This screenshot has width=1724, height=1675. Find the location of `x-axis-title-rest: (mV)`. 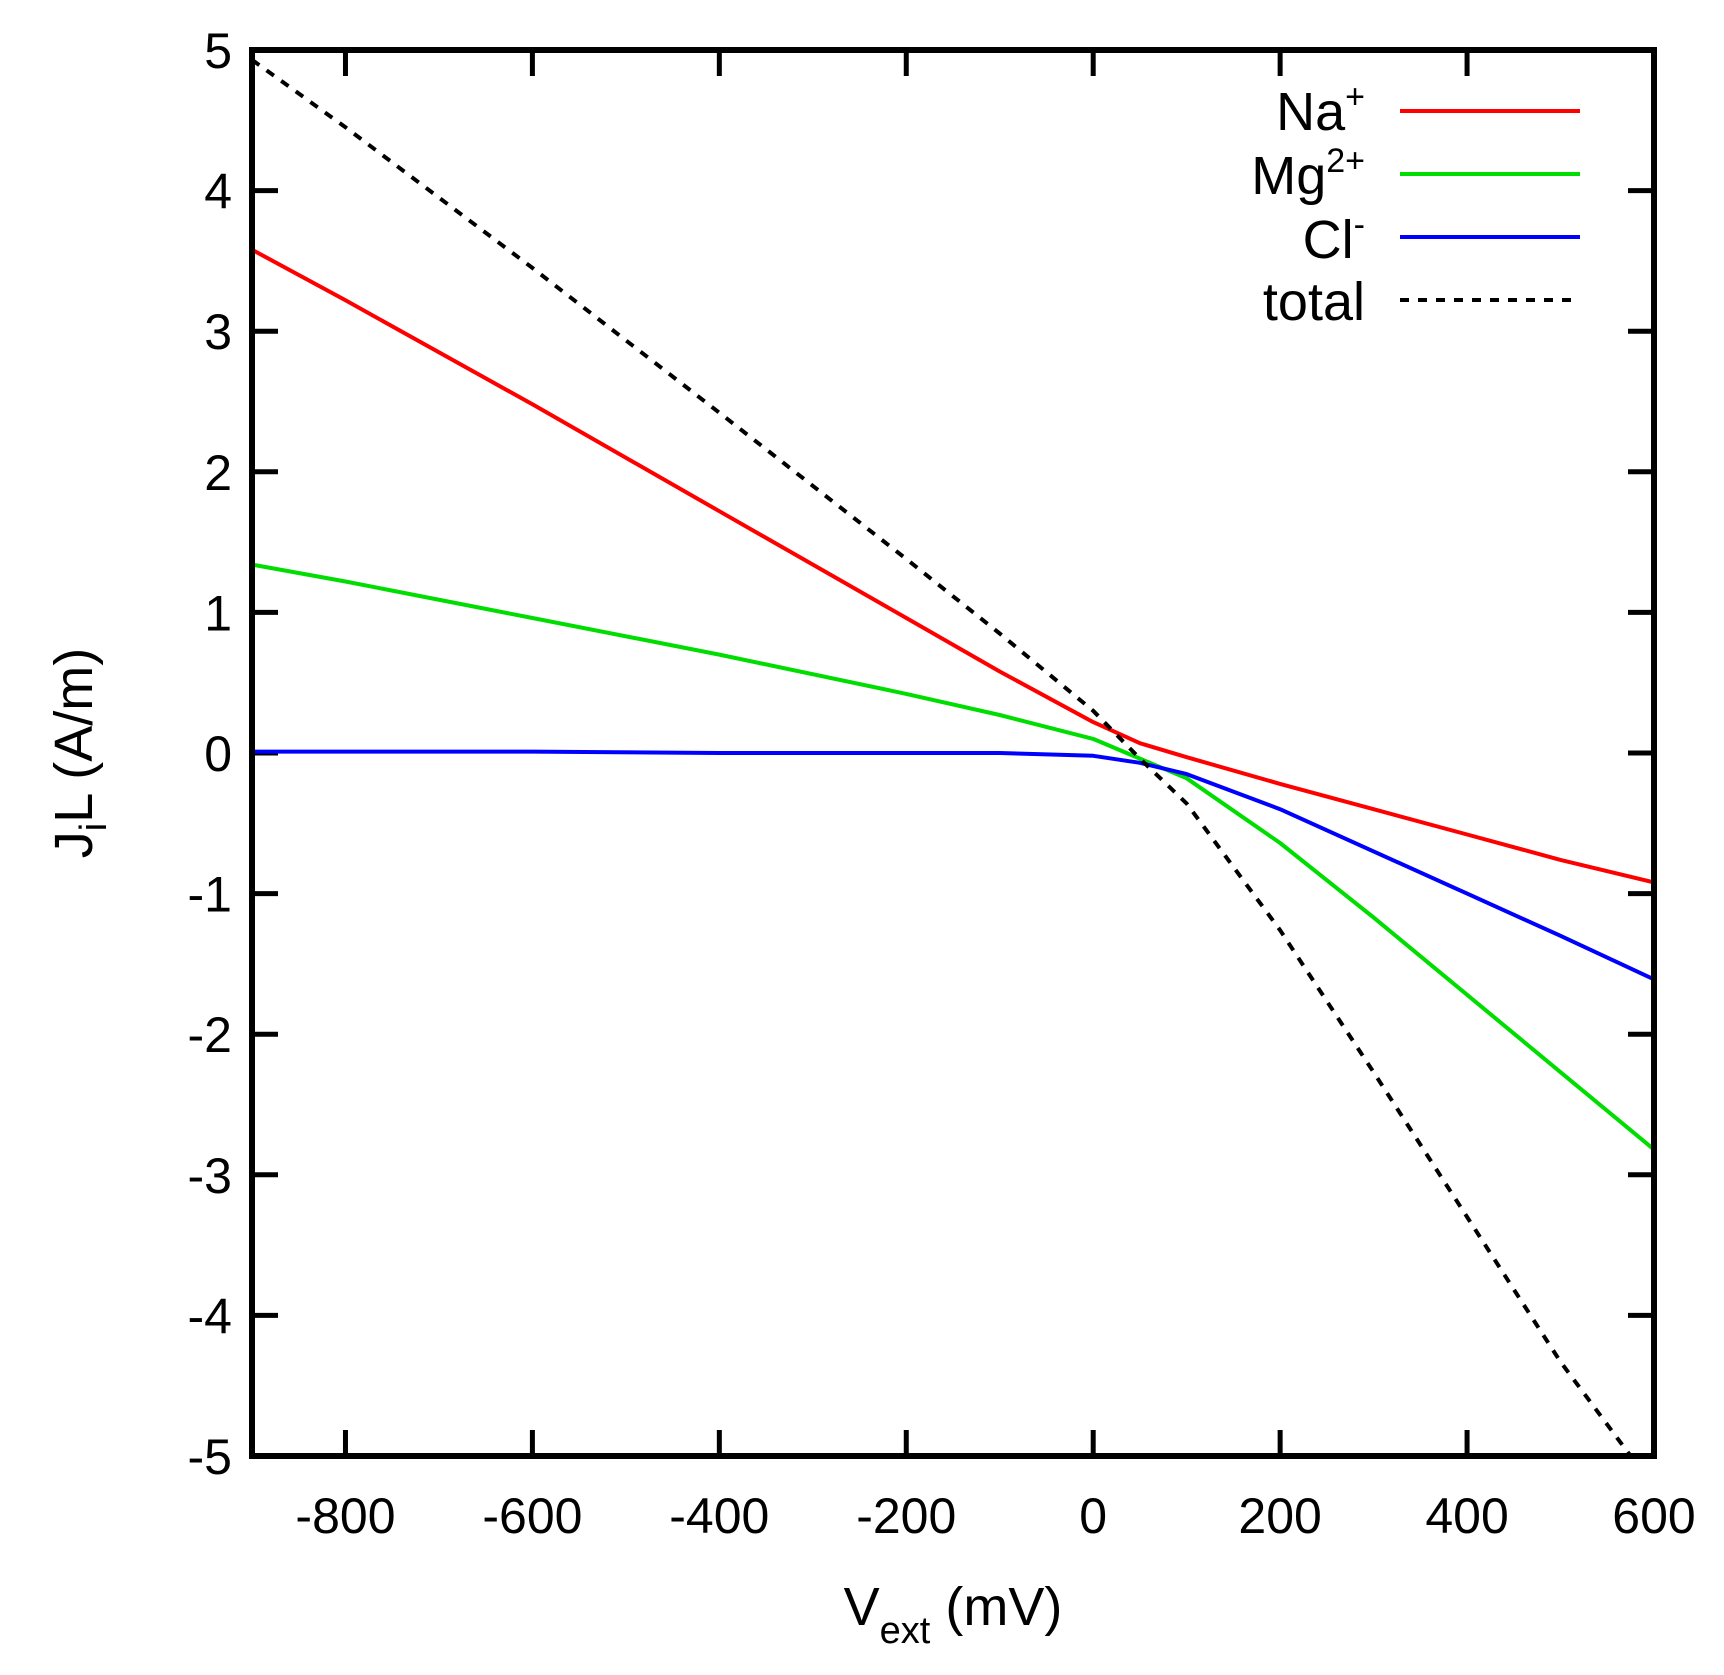

x-axis-title-rest: (mV) is located at coordinates (996, 1607).